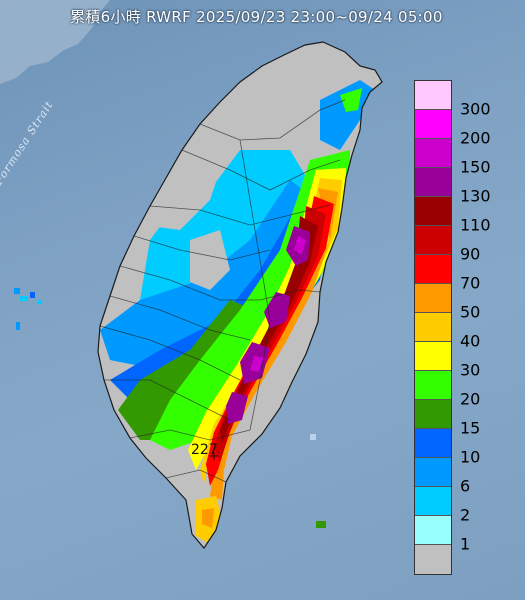 The height and width of the screenshot is (600, 525). Describe the element at coordinates (475, 138) in the screenshot. I see `legend-label: 200` at that location.